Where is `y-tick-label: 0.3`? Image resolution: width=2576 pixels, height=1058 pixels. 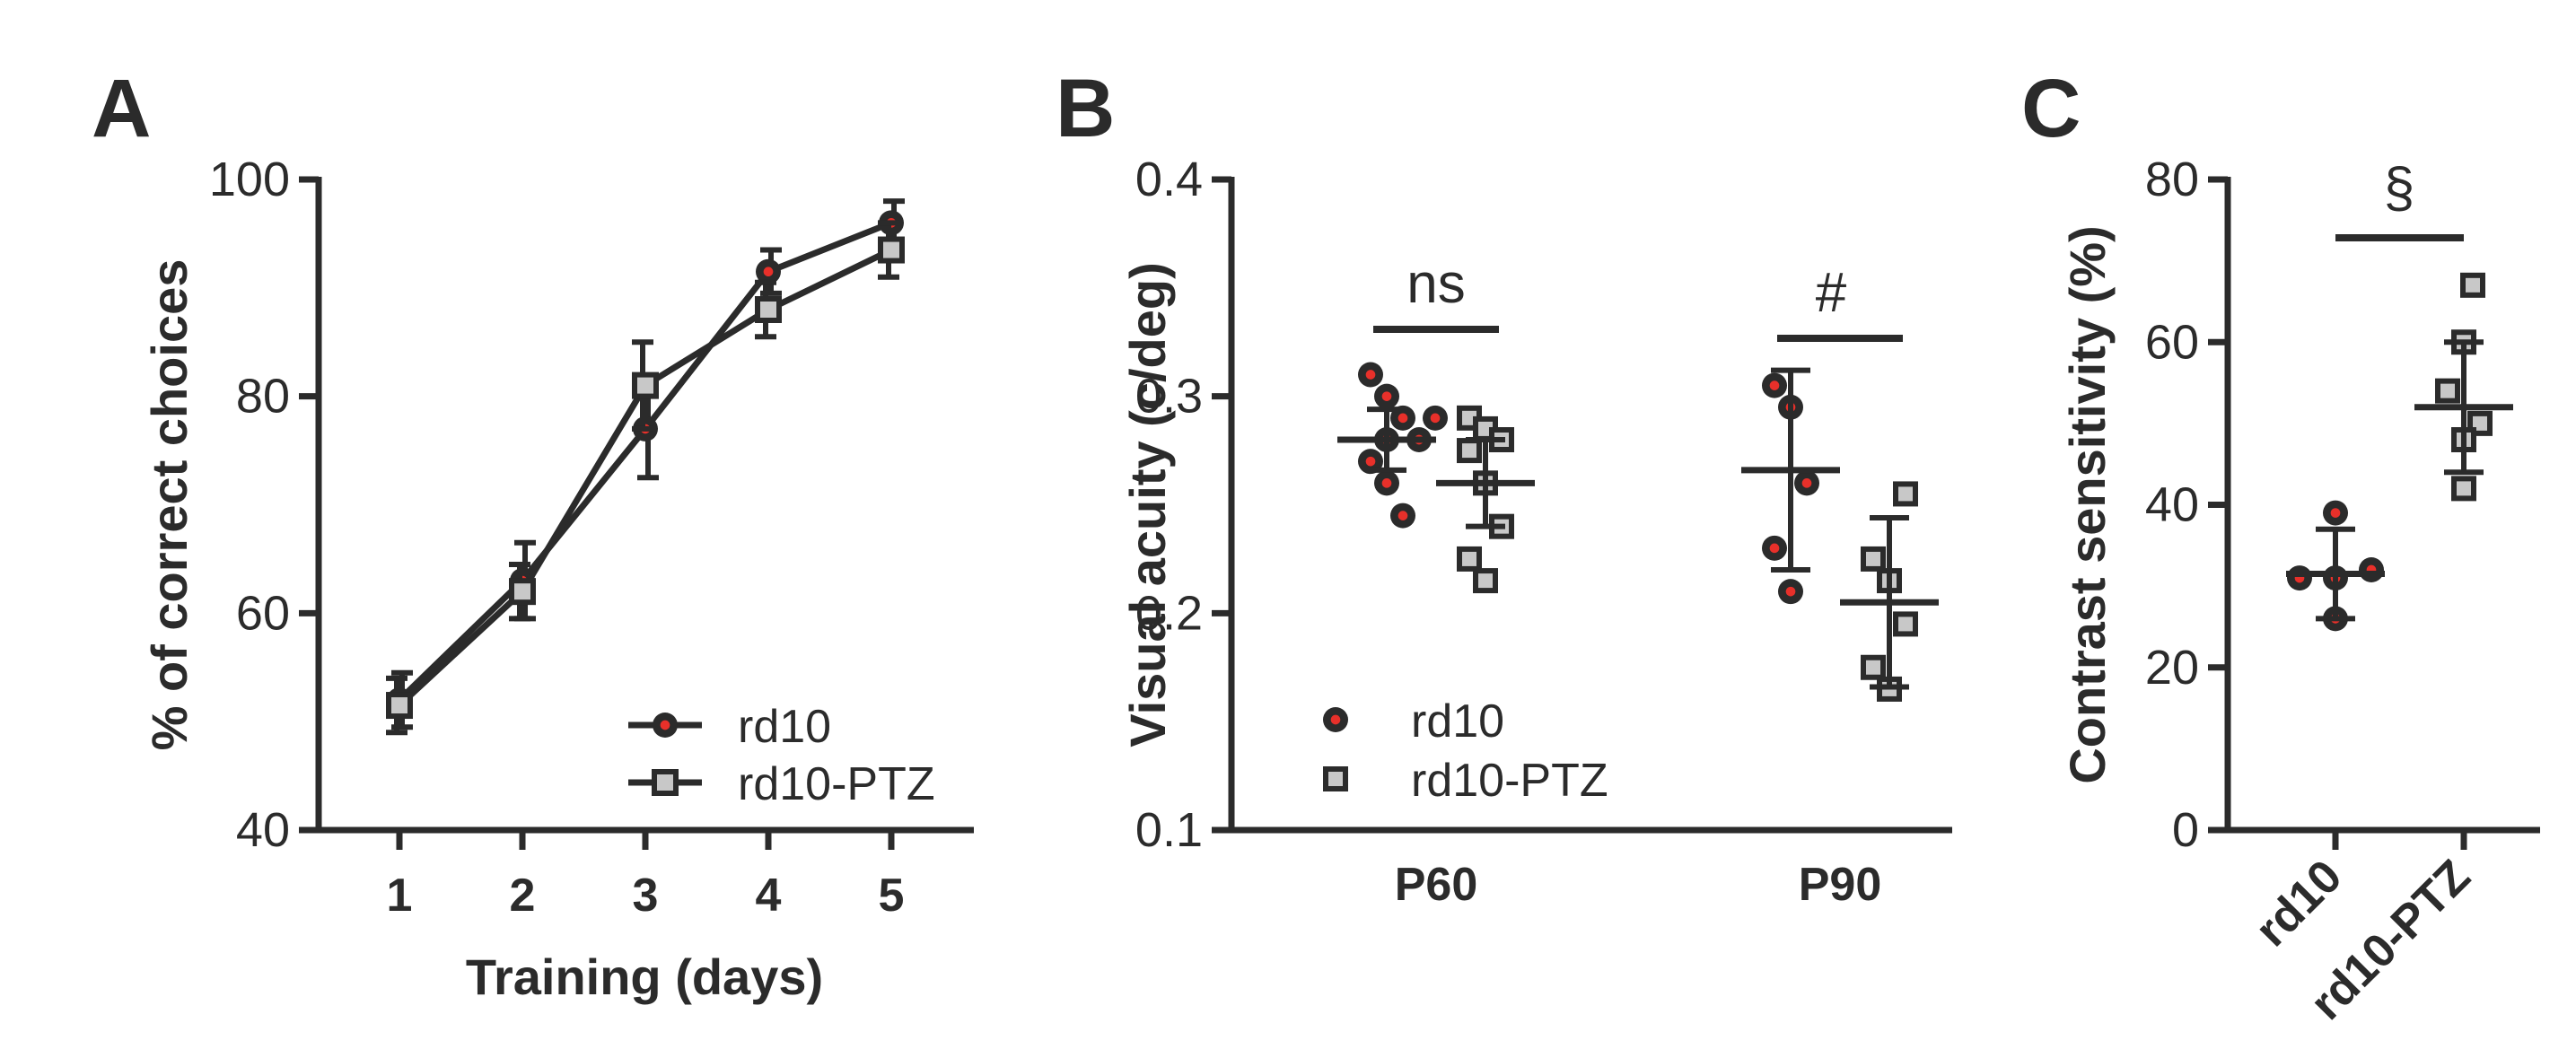 y-tick-label: 0.3 is located at coordinates (1169, 397).